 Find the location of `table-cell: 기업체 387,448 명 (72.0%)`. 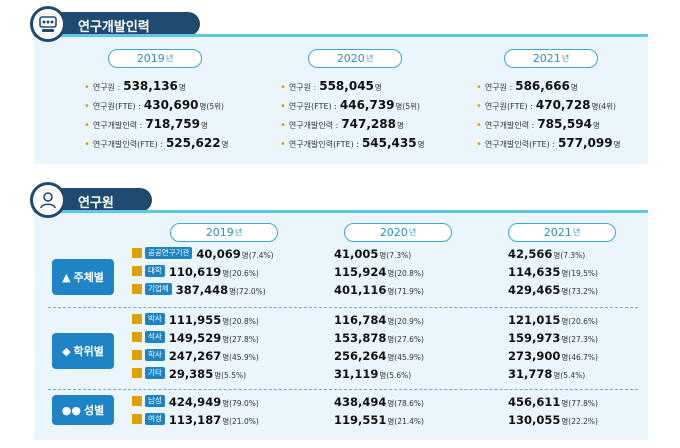

table-cell: 기업체 387,448 명 (72.0%) is located at coordinates (199, 292).